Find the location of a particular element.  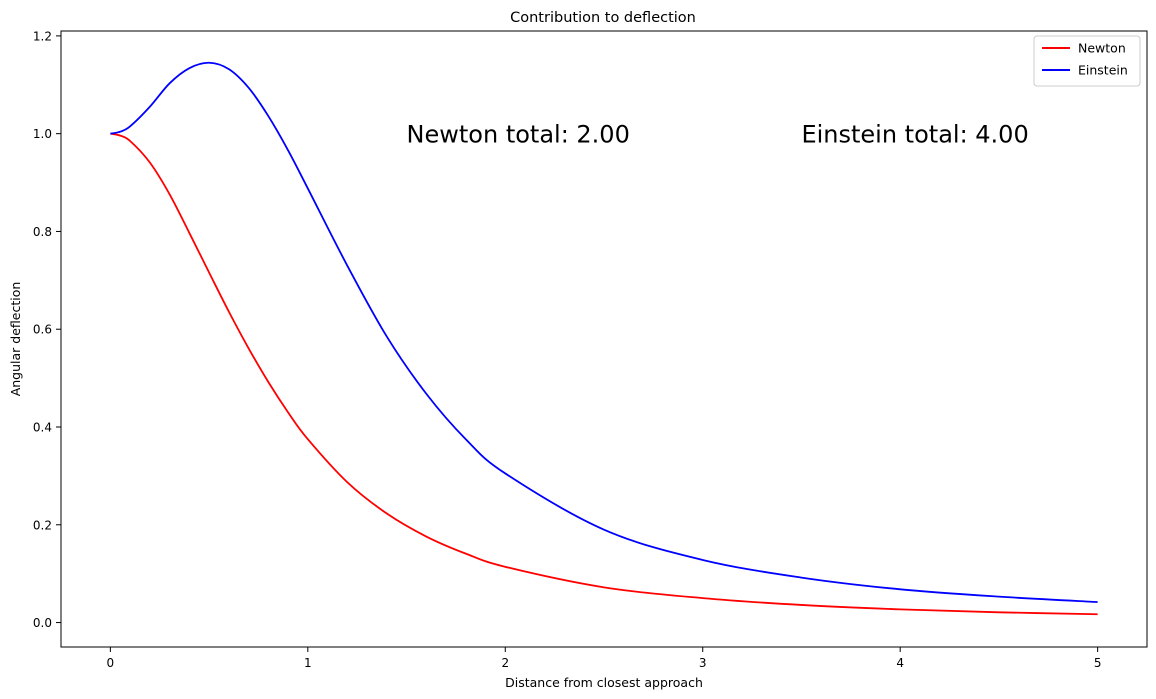

x-tick-label: 1 is located at coordinates (308, 663).